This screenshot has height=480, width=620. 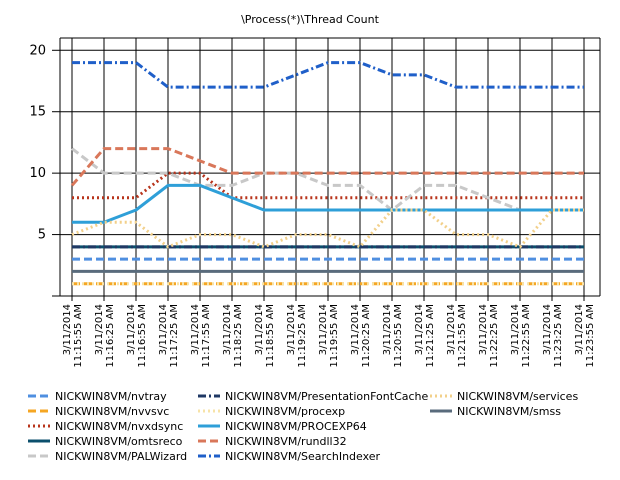 What do you see at coordinates (111, 396) in the screenshot?
I see `legend-label: NICKWIN8VM/nvtray` at bounding box center [111, 396].